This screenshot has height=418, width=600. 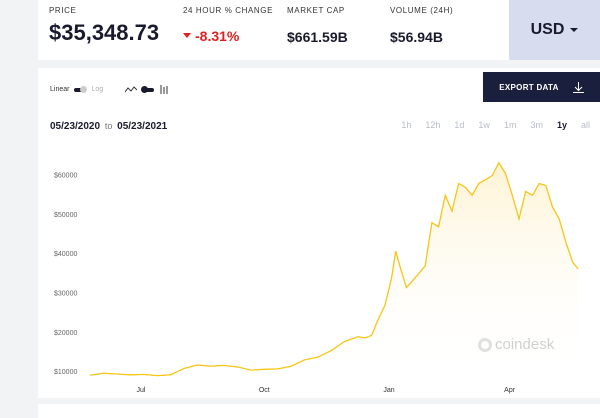 I want to click on y-tick-label: $20000, so click(x=65, y=333).